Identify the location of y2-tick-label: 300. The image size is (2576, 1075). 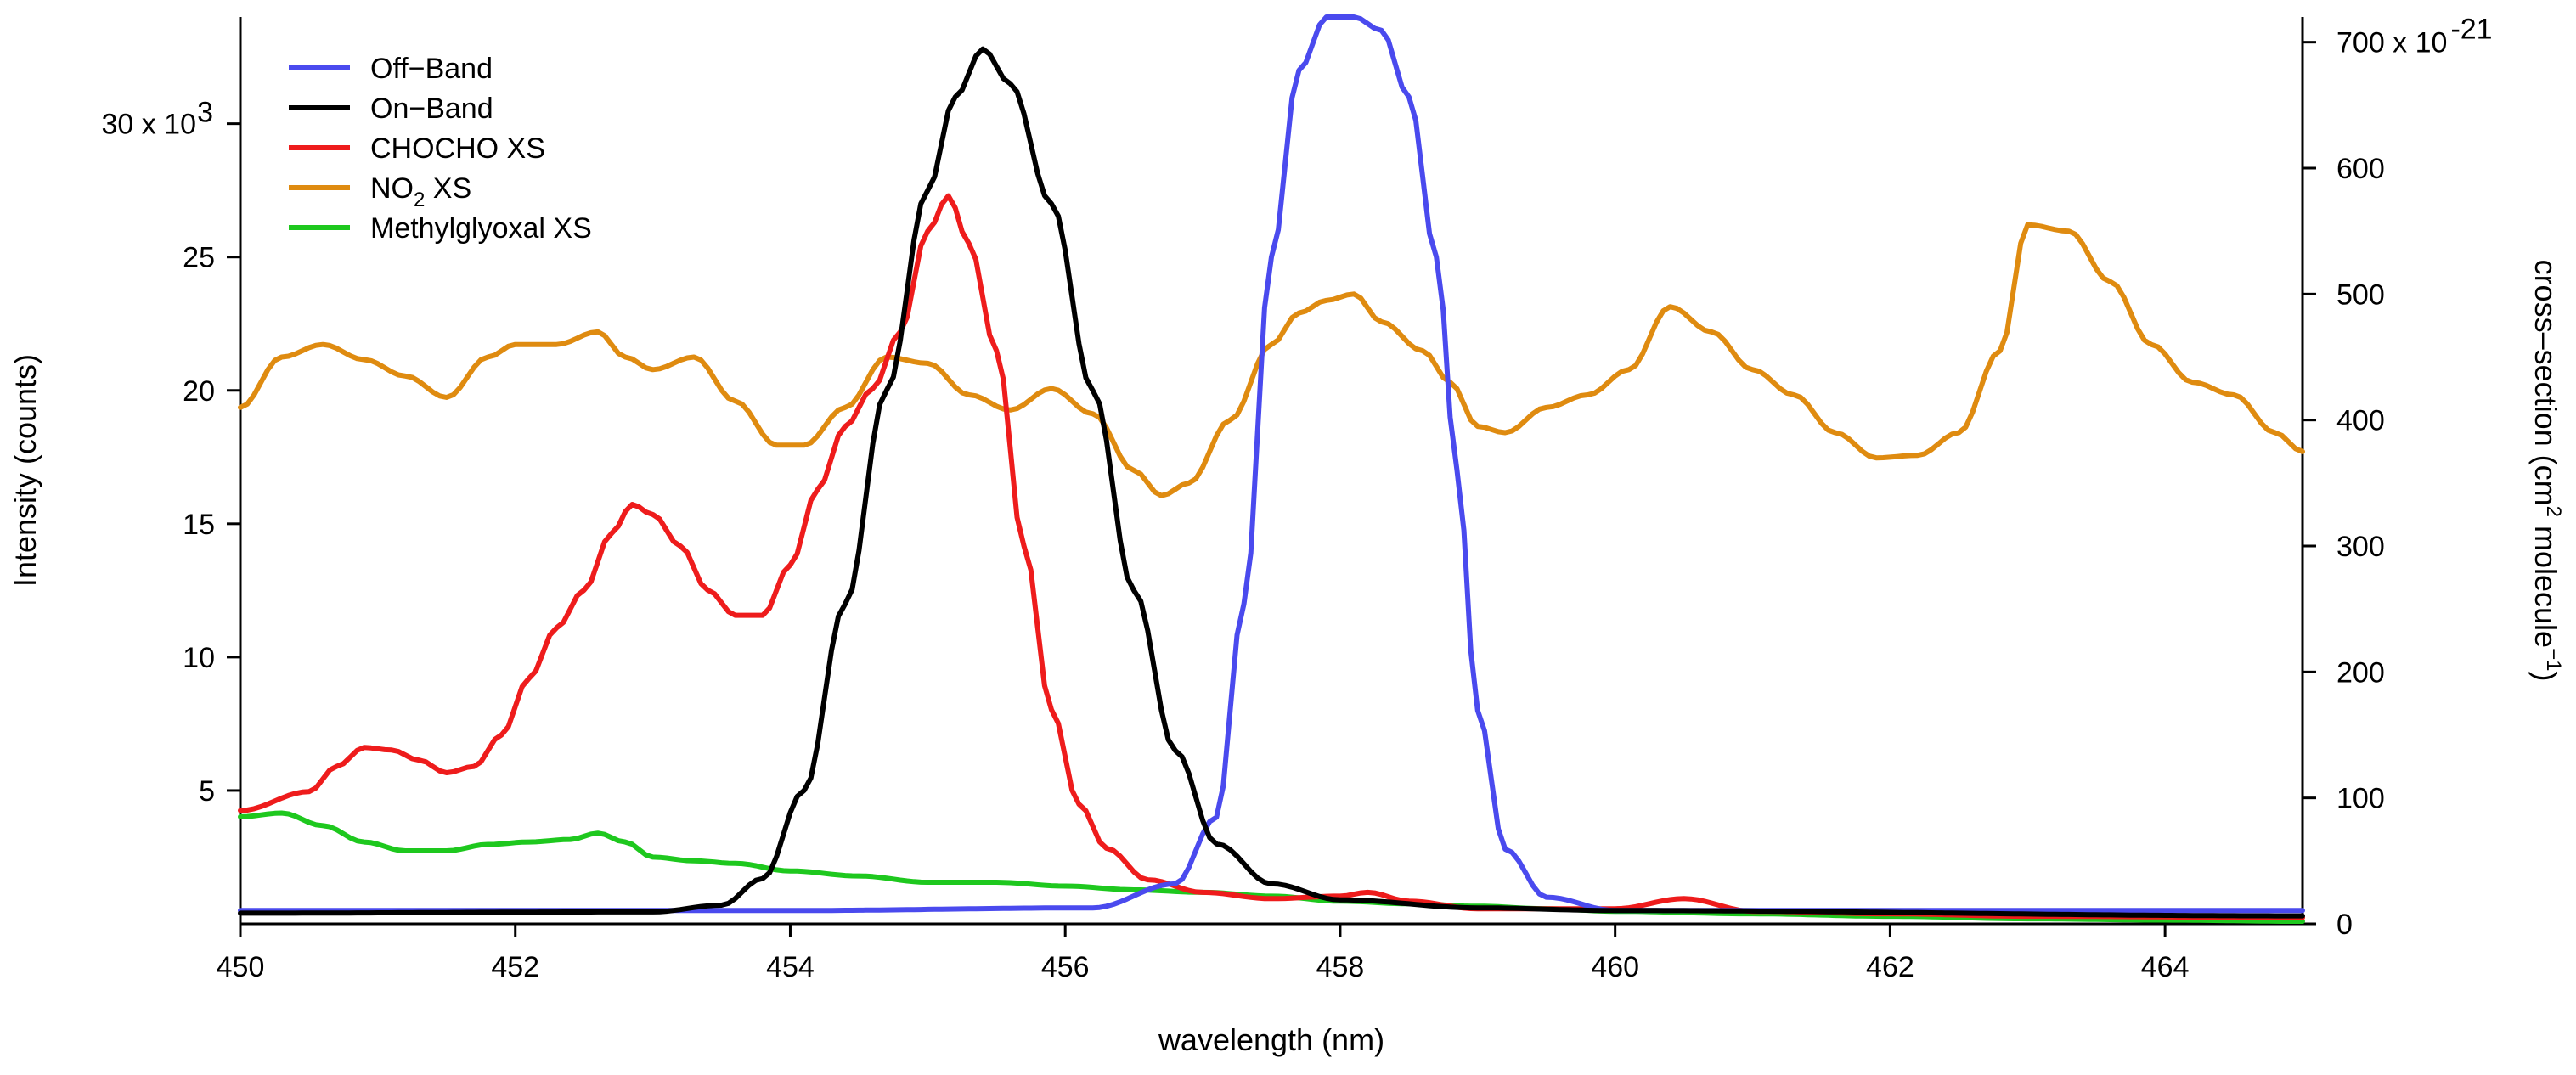
(2360, 547).